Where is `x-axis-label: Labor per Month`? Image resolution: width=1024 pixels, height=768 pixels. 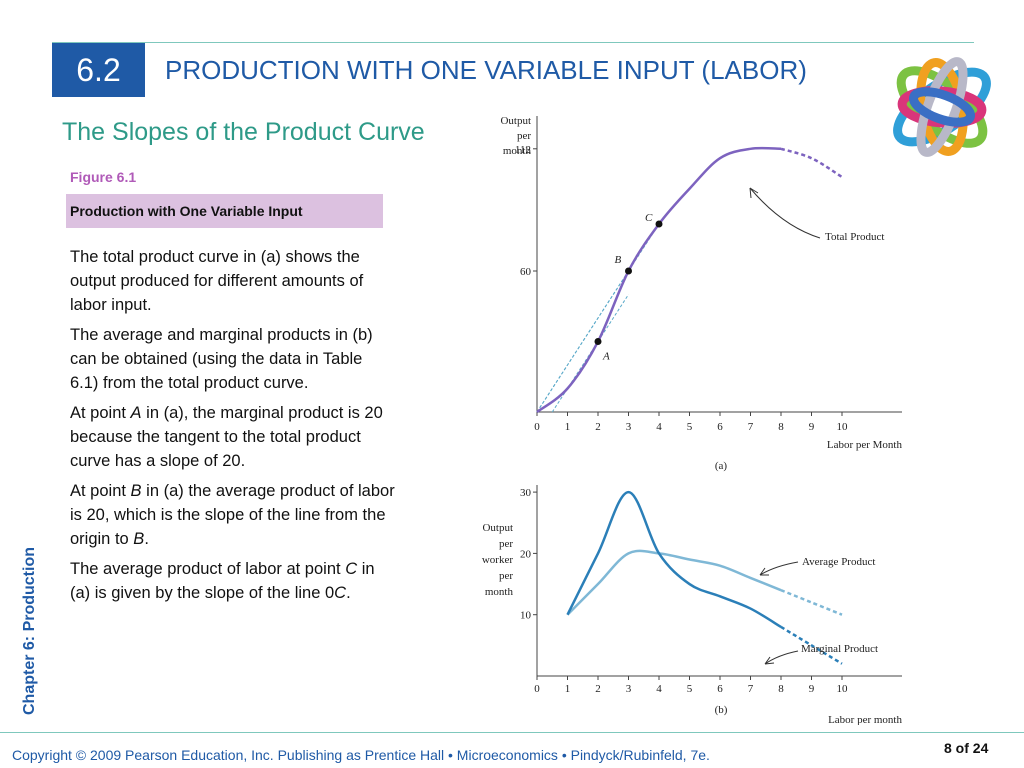
x-axis-label: Labor per Month is located at coordinates (865, 445).